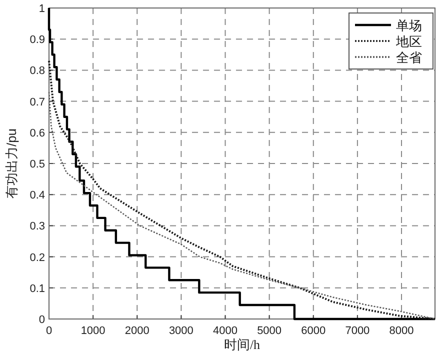 This screenshot has width=445, height=359. What do you see at coordinates (93, 331) in the screenshot?
I see `x-tick-label: 1000` at bounding box center [93, 331].